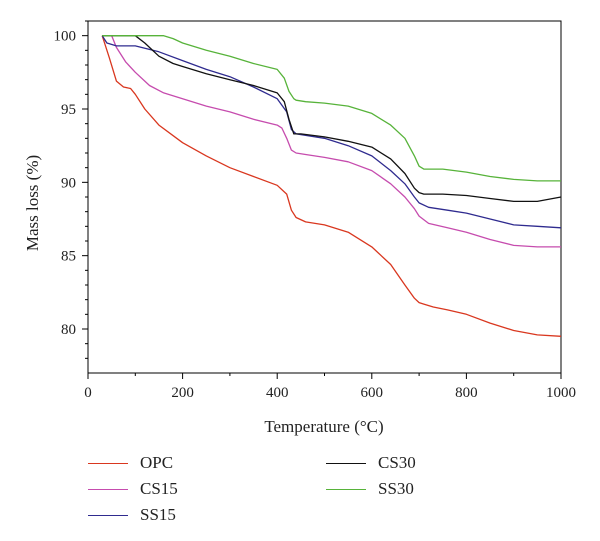  Describe the element at coordinates (561, 393) in the screenshot. I see `x-tick-label: 1000` at that location.